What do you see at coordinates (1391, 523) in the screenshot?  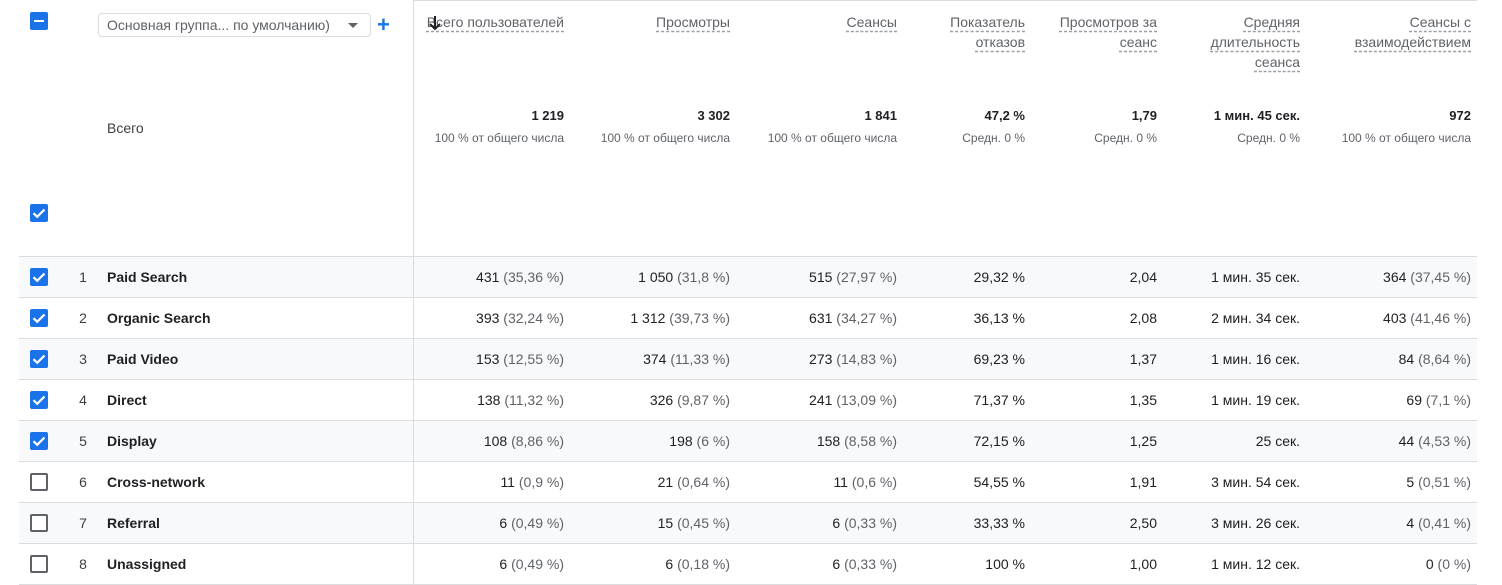 I see `metric-cell: 4 (0,41 %)` at bounding box center [1391, 523].